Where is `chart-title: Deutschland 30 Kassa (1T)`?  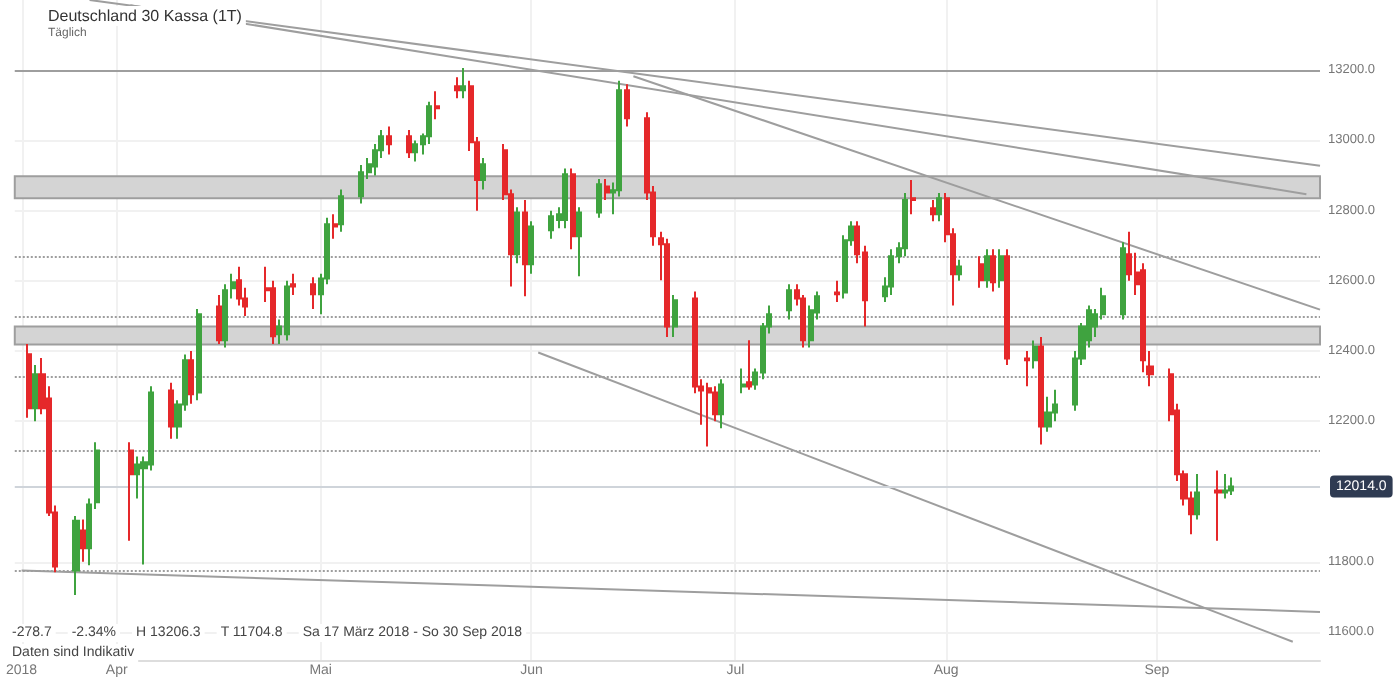
chart-title: Deutschland 30 Kassa (1T) is located at coordinates (145, 16).